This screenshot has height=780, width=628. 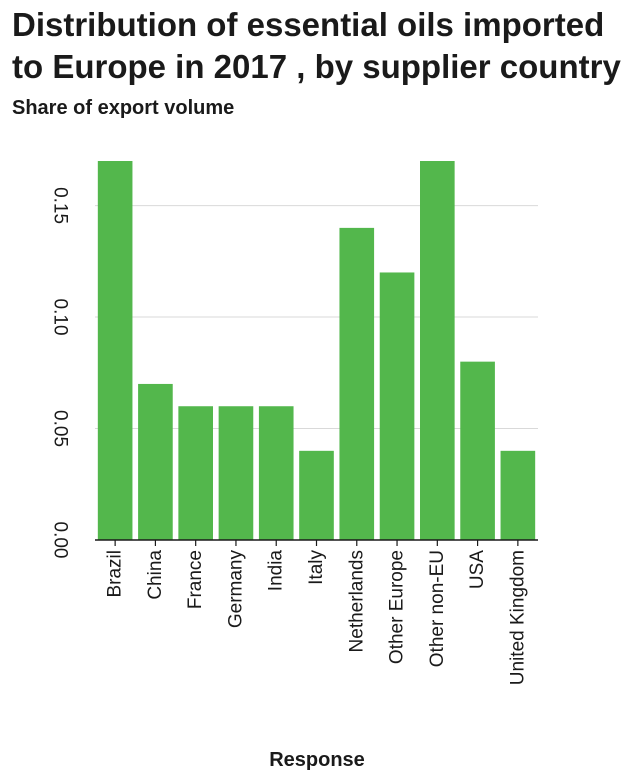 What do you see at coordinates (60, 317) in the screenshot?
I see `y-axis-tick-label: 0.10` at bounding box center [60, 317].